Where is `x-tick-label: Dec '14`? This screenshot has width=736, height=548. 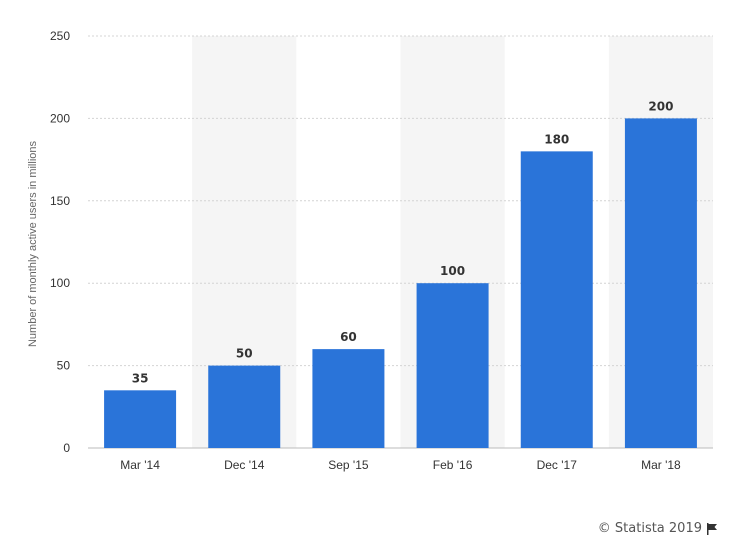
x-tick-label: Dec '14 is located at coordinates (244, 465).